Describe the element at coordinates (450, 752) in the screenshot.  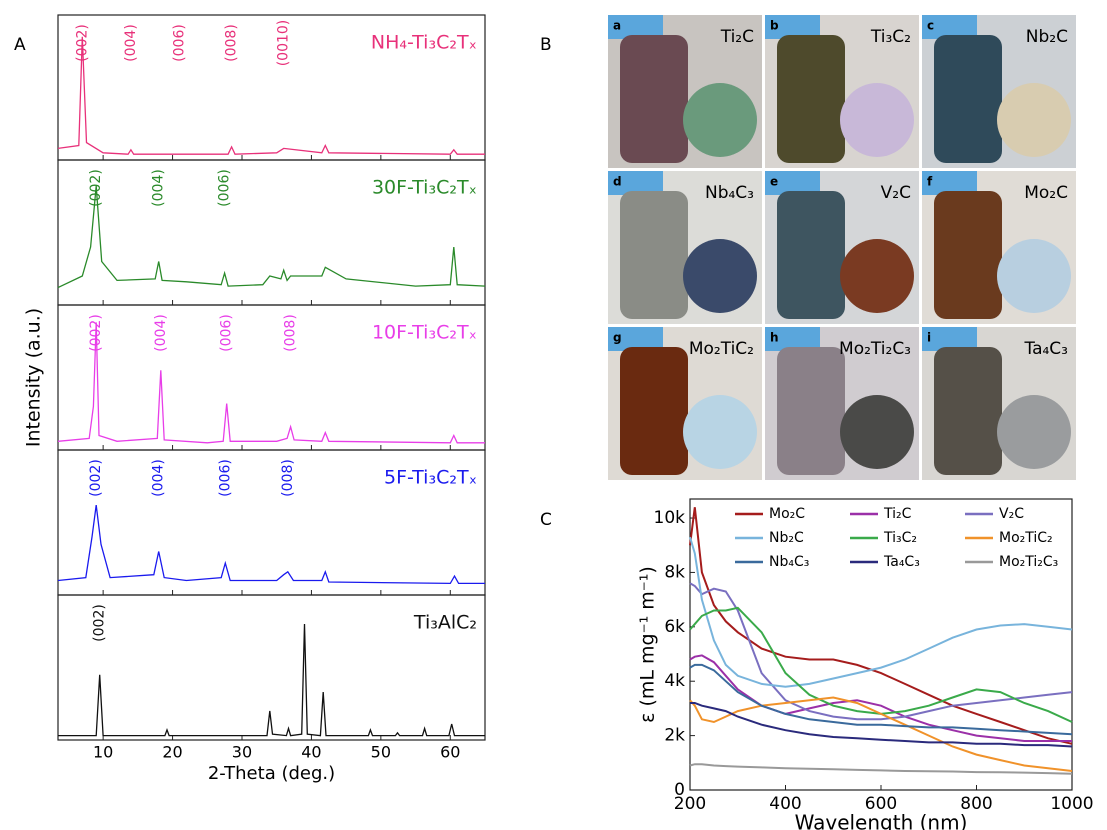
I see `x-tick-label: 60` at that location.